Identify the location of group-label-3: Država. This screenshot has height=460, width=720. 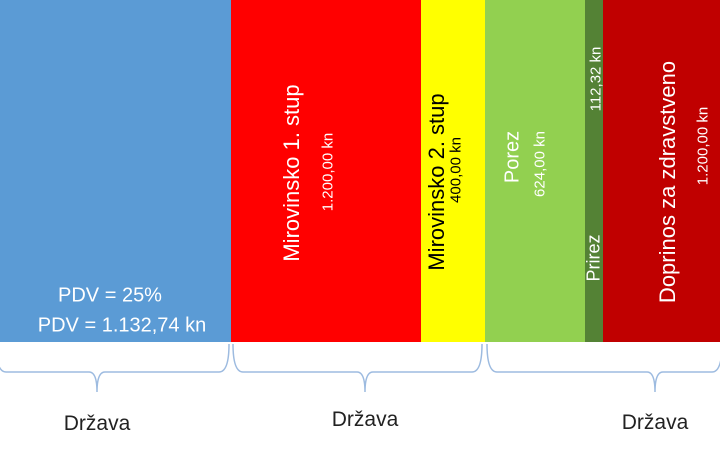
(655, 422).